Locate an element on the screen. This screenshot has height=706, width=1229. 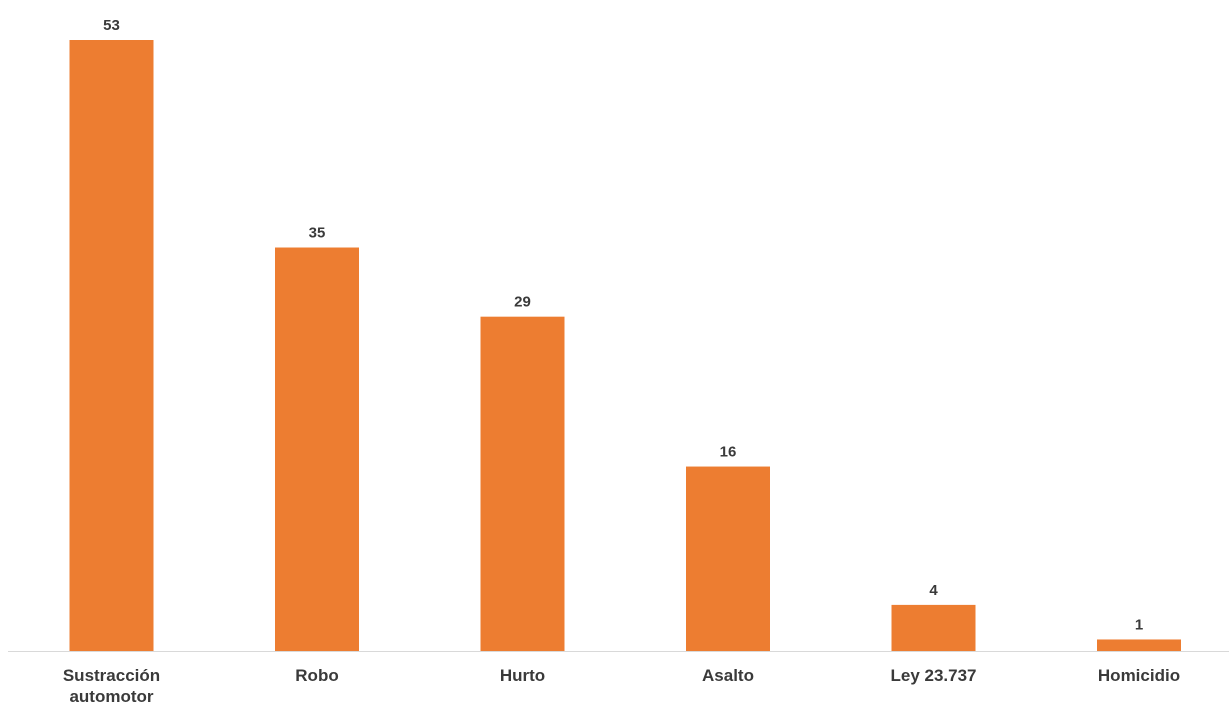
category-label-3-line-0: Asalto is located at coordinates (728, 675).